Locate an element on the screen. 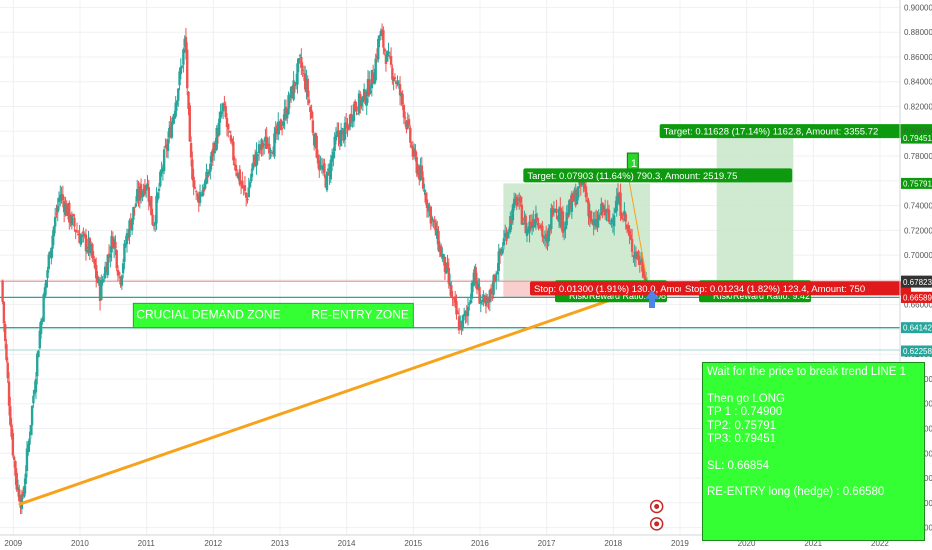  y-tick-label: 0.82000 is located at coordinates (918, 107).